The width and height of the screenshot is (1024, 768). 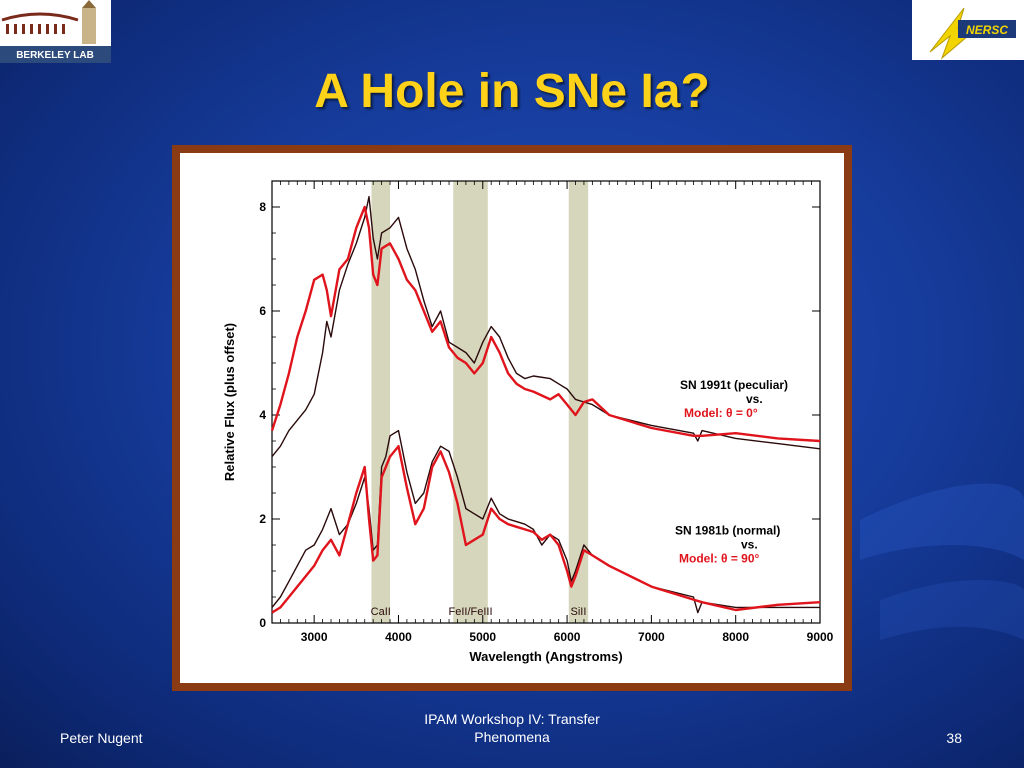 I want to click on nersc-logo: NERSC, so click(x=968, y=30).